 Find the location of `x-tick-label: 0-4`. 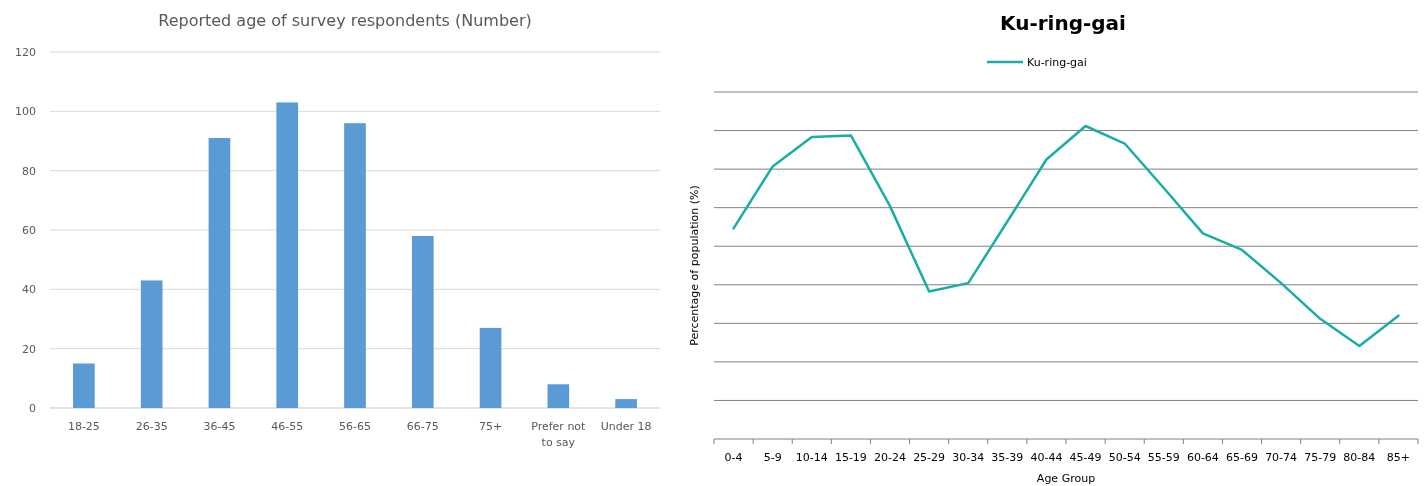

x-tick-label: 0-4 is located at coordinates (733, 457).